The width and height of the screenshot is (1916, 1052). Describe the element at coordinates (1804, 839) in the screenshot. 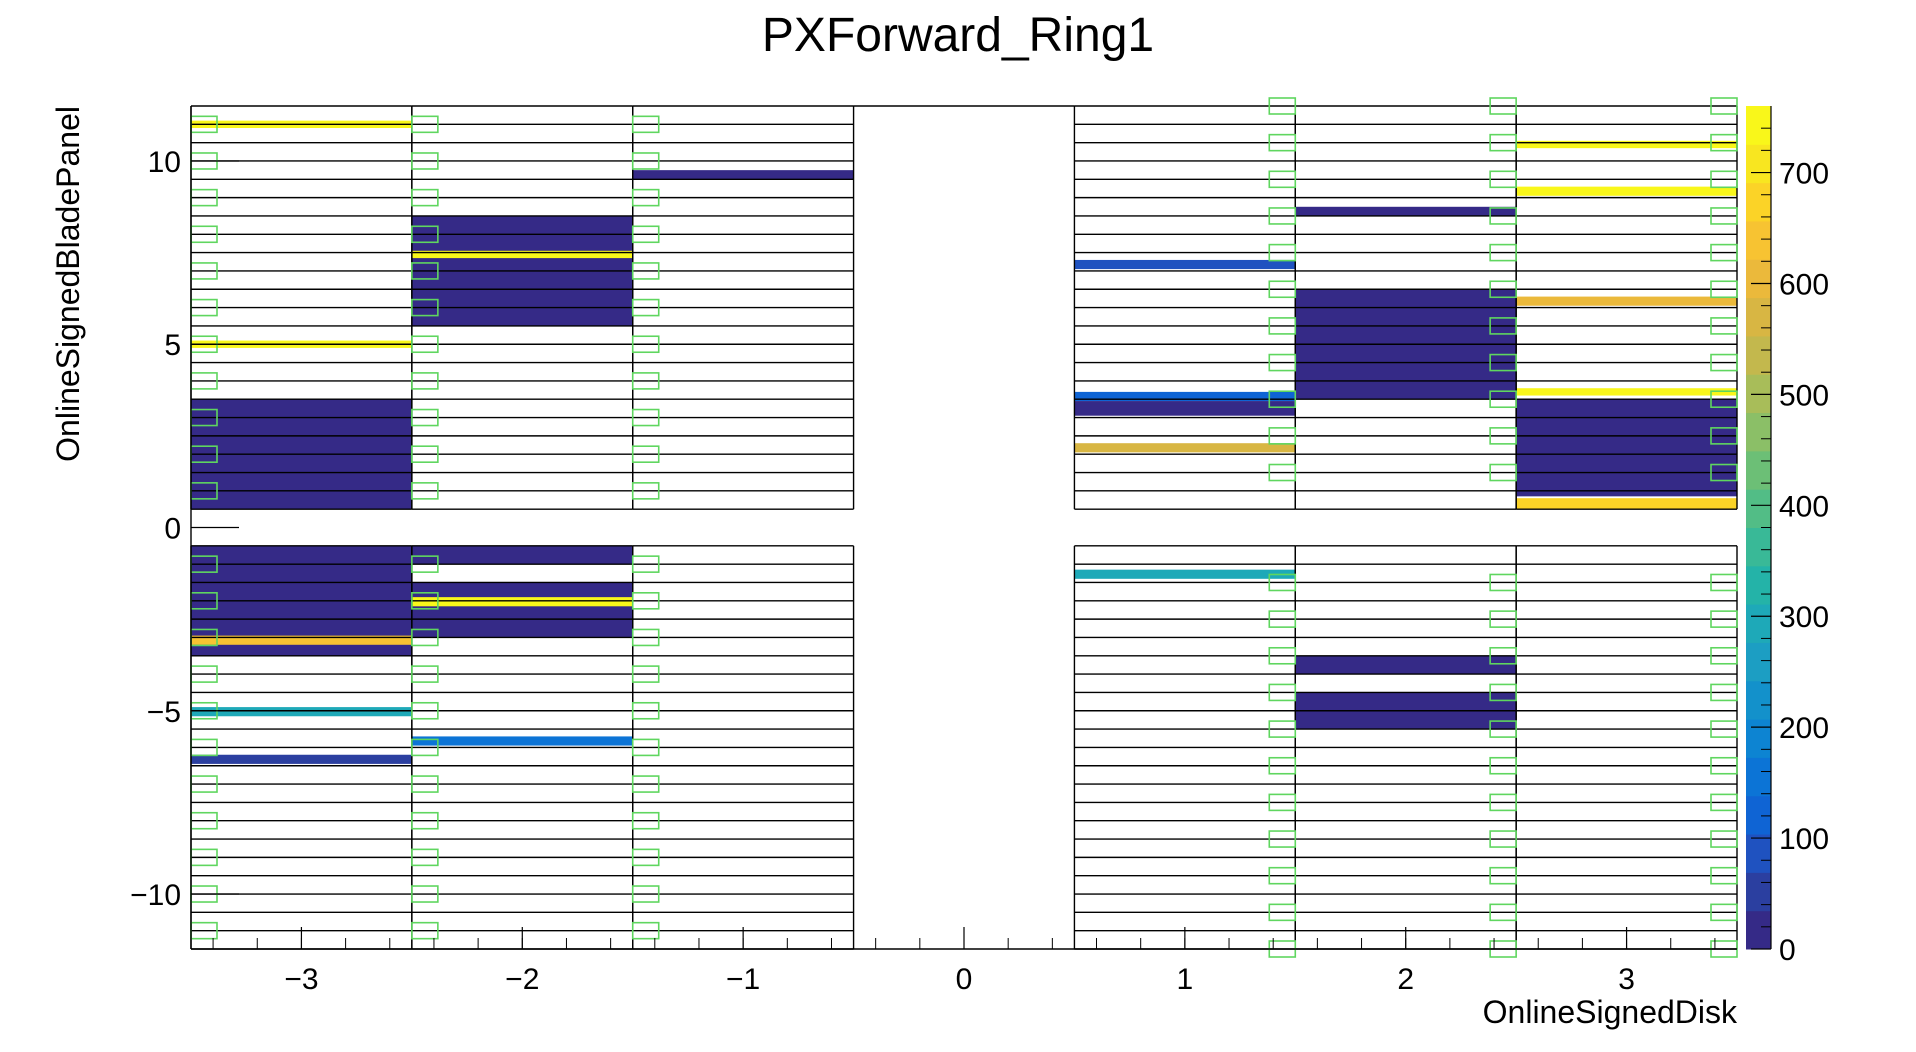

I see `colorbar-tick-label: 100` at that location.